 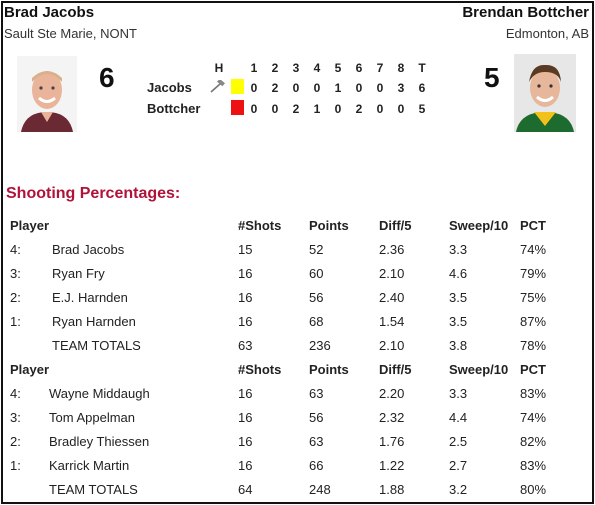 I want to click on home-end-2: 2, so click(x=275, y=88).